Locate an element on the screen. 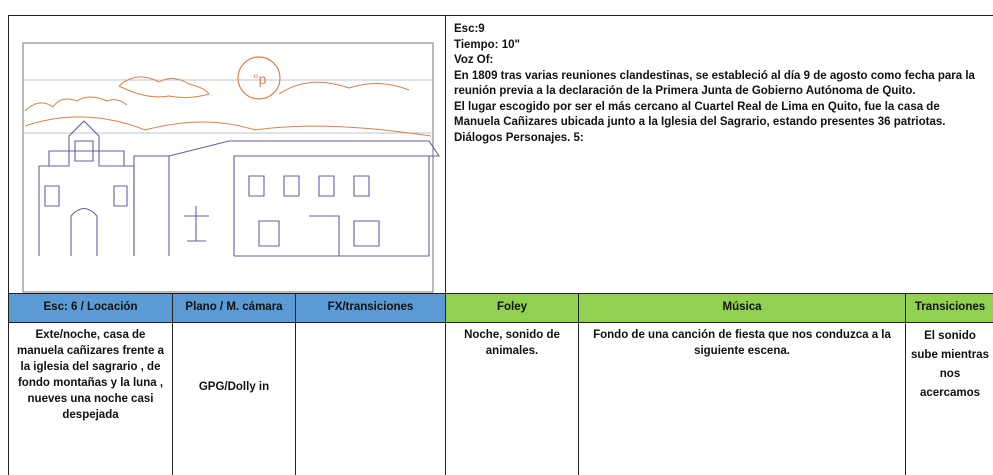  dialogues-label: Diálogos Personajes. 5: is located at coordinates (519, 137).